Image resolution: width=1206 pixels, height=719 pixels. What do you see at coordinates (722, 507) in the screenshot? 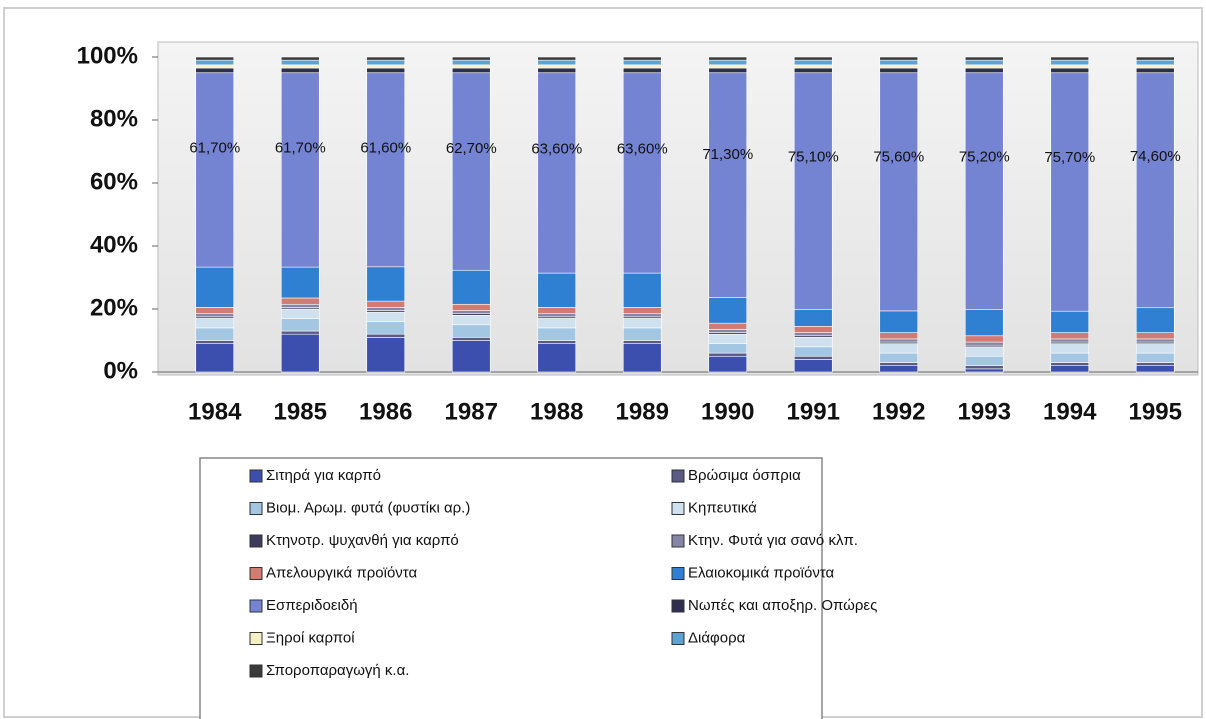
I see `legend-label: Κηπευτικά` at bounding box center [722, 507].